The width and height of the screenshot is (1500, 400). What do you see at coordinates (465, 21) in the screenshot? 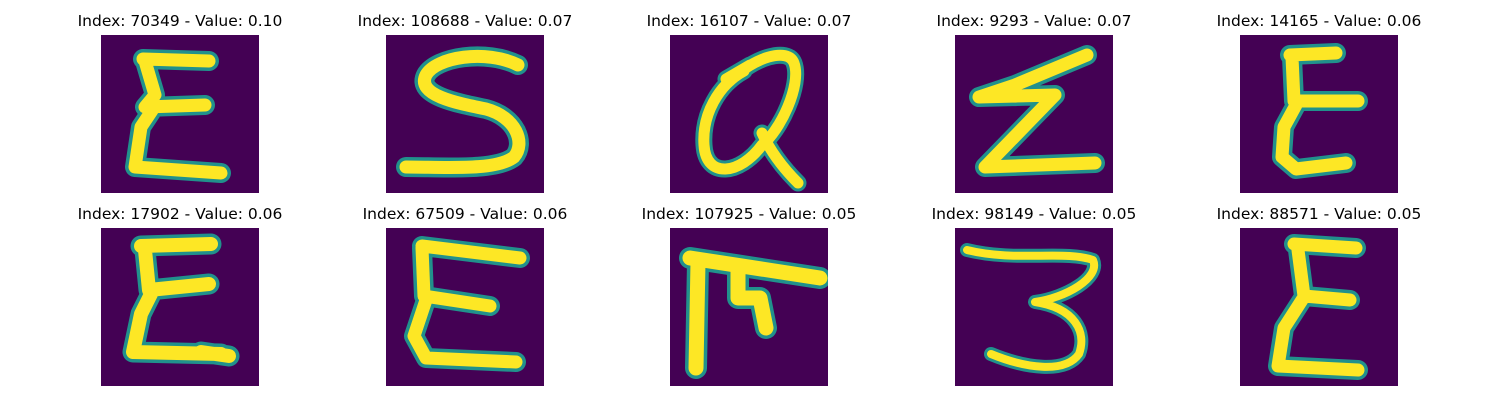
I see `panel-title: Index: 108688 - Value: 0.07` at bounding box center [465, 21].